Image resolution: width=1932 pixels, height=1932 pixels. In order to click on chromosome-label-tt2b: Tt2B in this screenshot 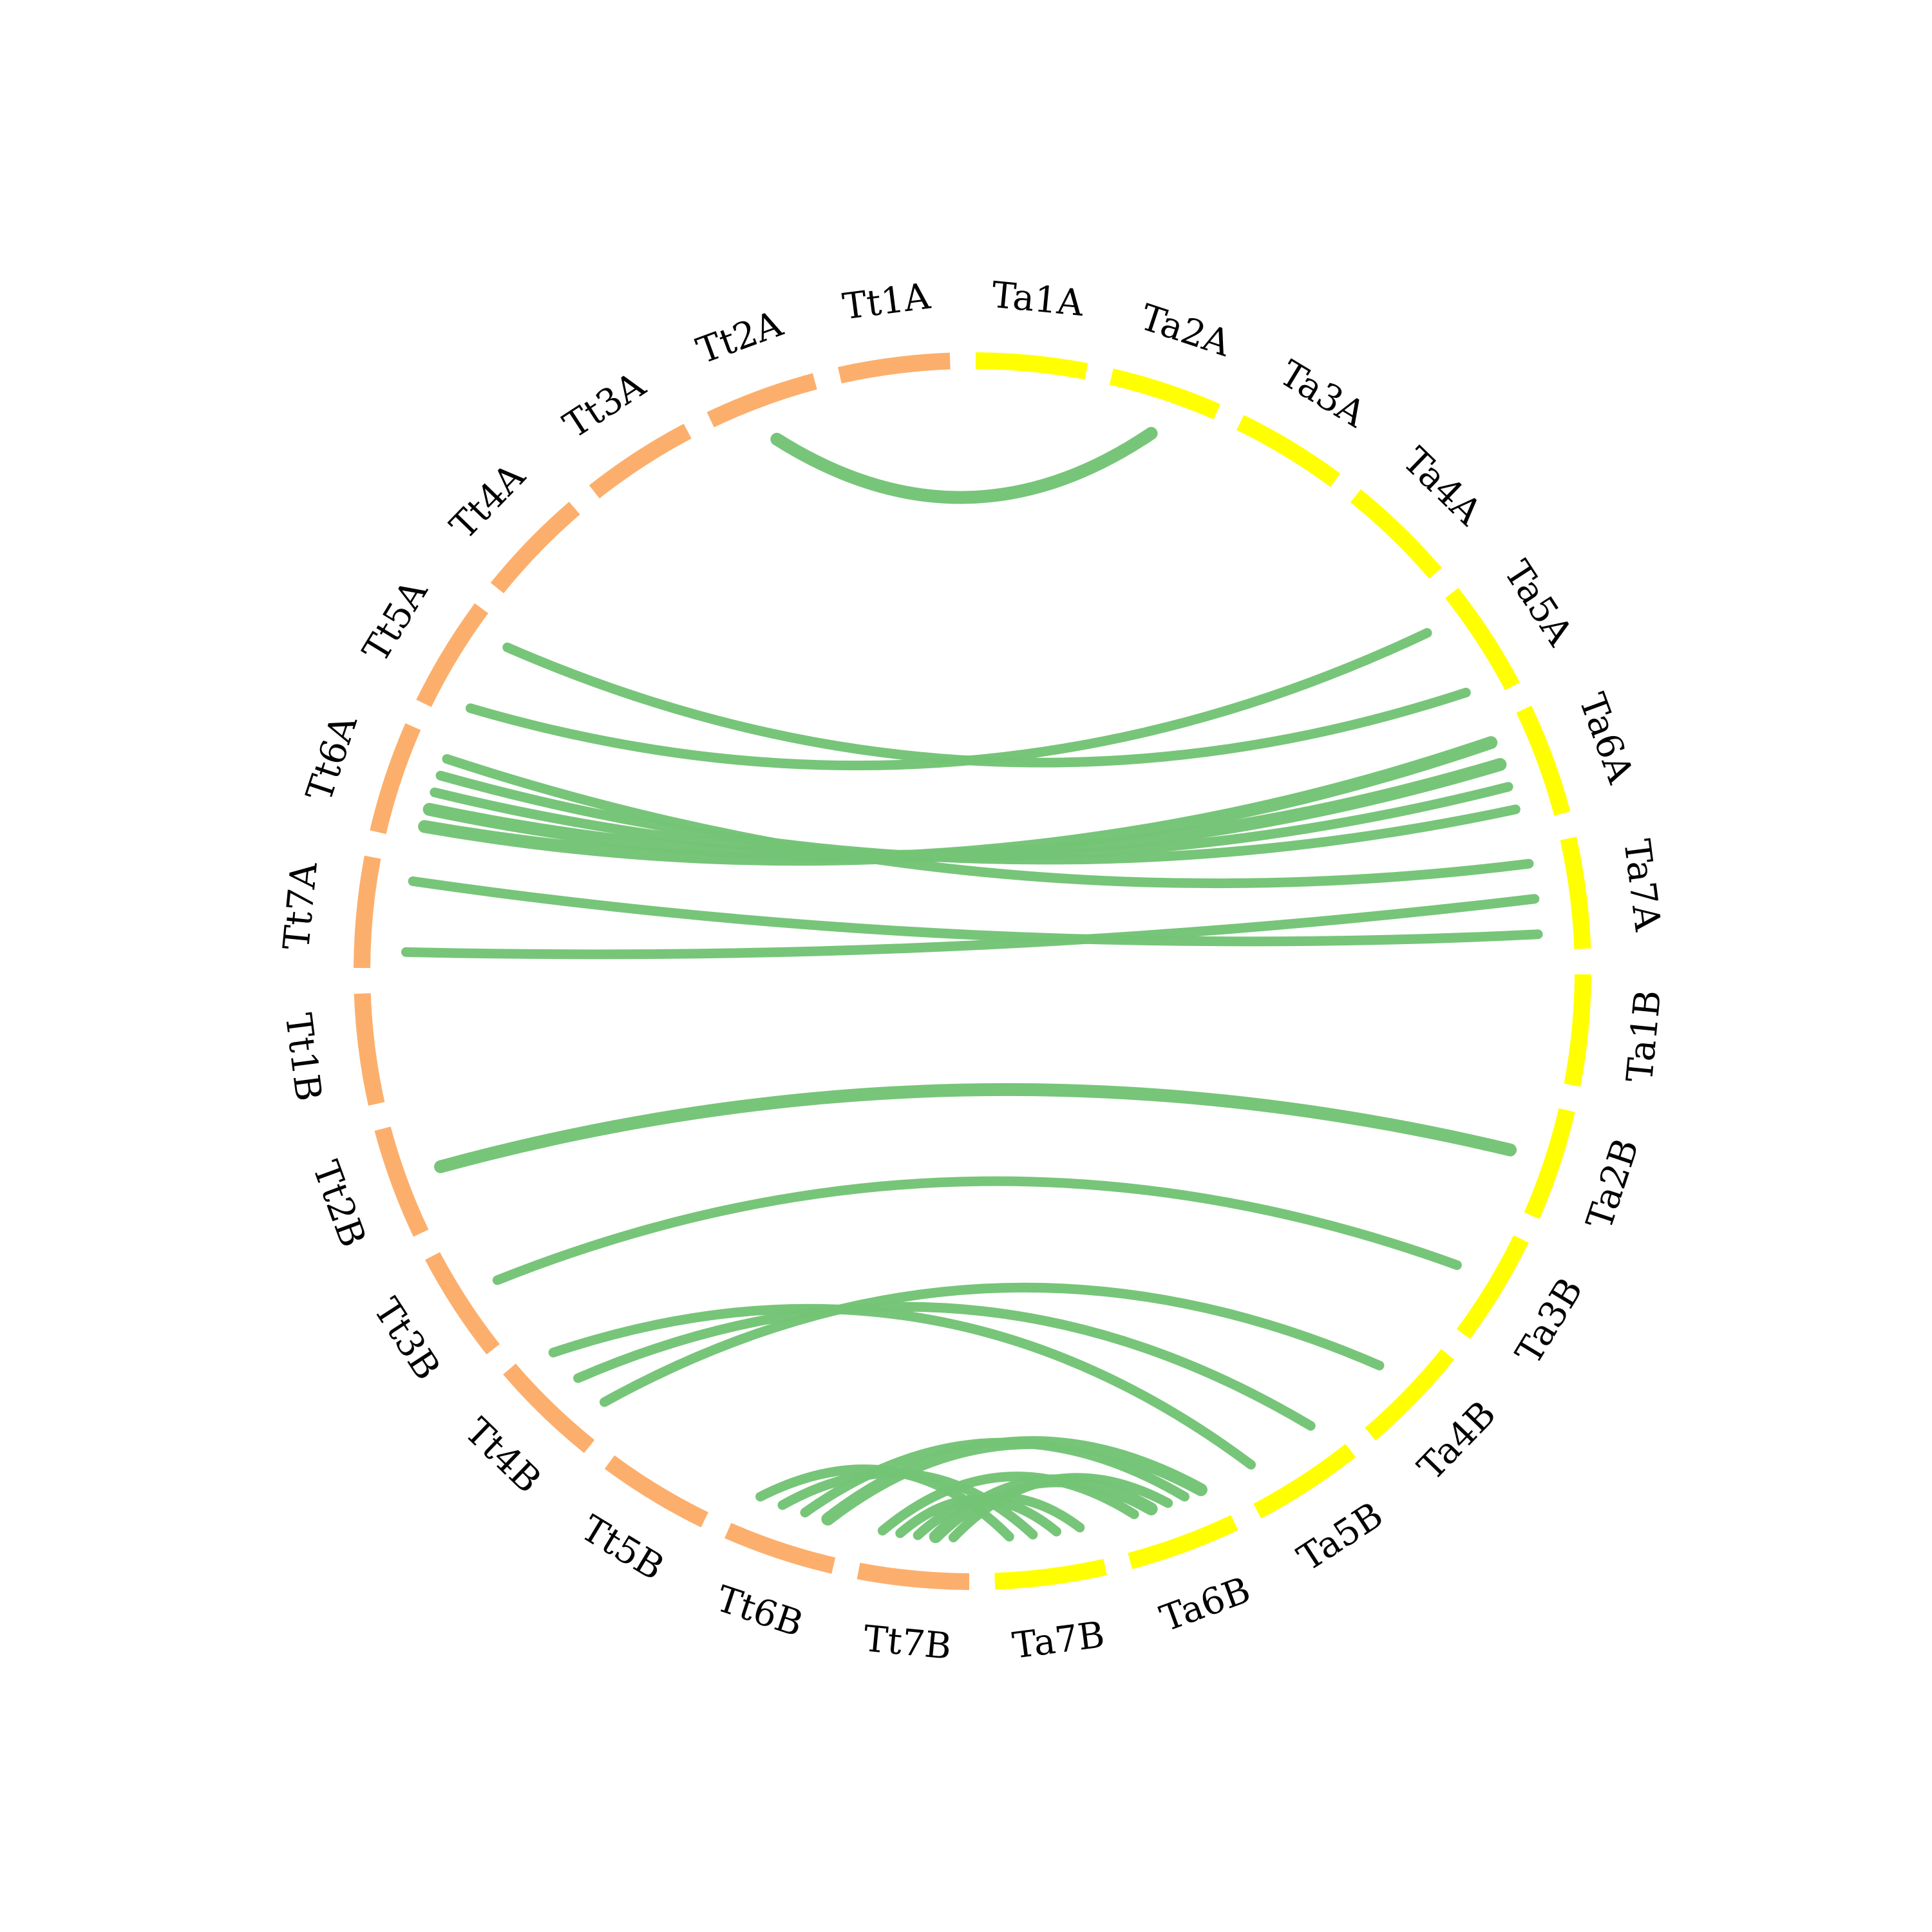, I will do `click(339, 1204)`.